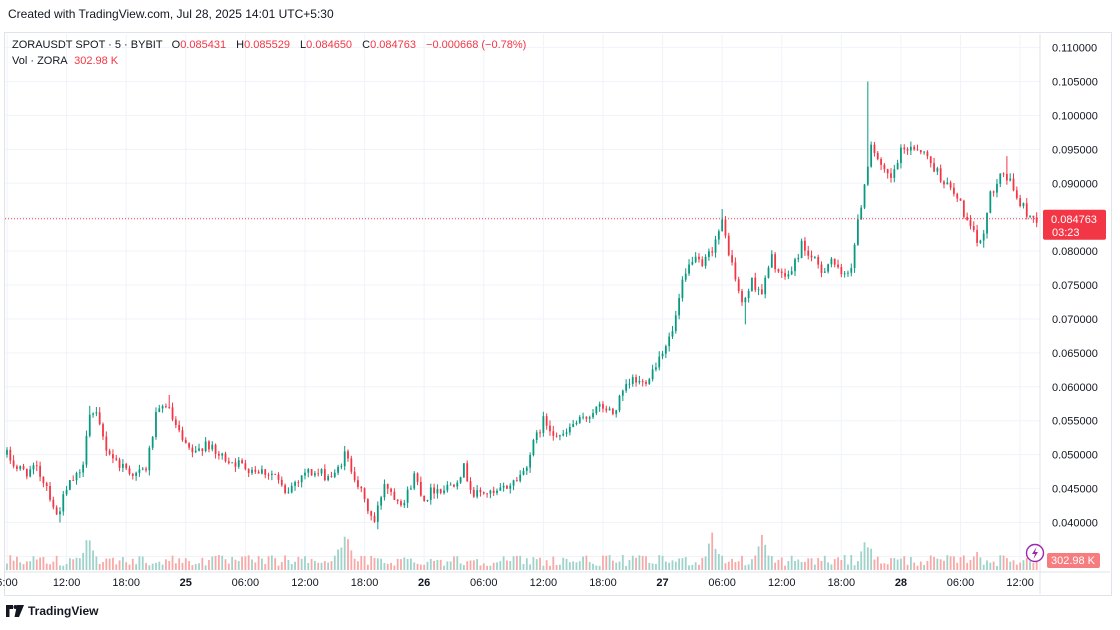  Describe the element at coordinates (393, 45) in the screenshot. I see `legend-close-value: 0.084763` at that location.